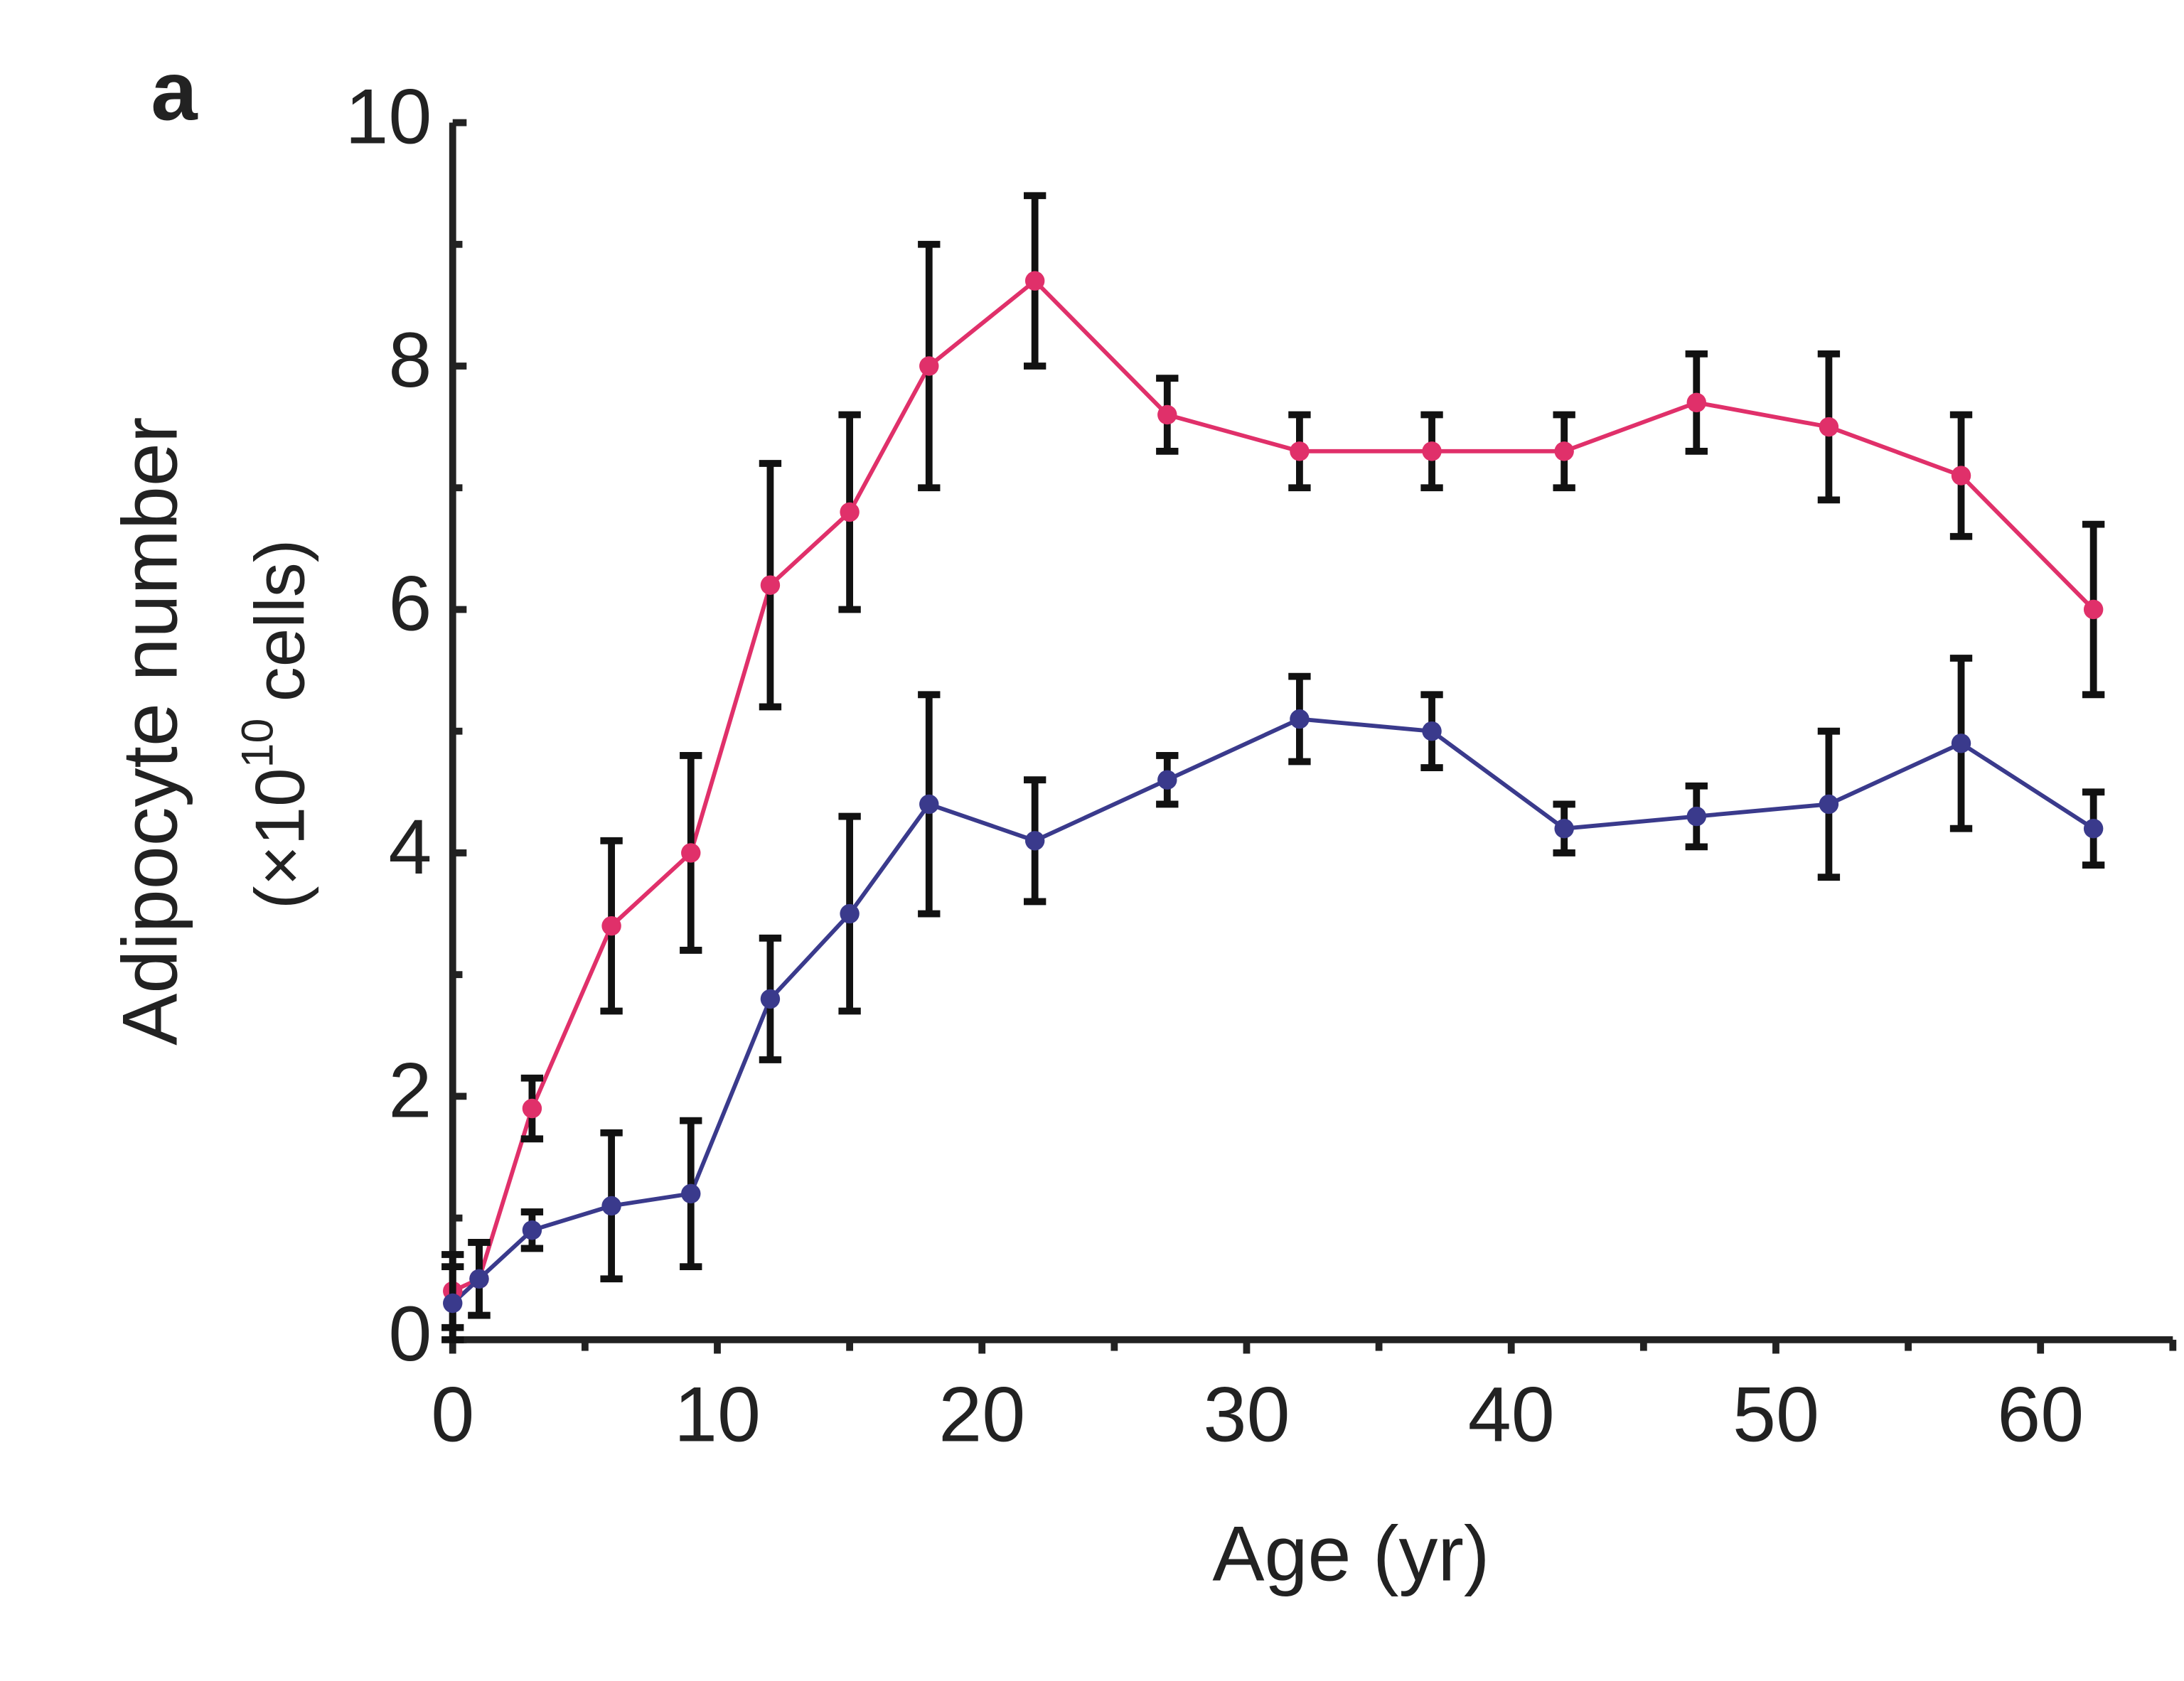 The width and height of the screenshot is (2184, 1681). What do you see at coordinates (717, 1414) in the screenshot?
I see `x-tick-label: 10` at bounding box center [717, 1414].